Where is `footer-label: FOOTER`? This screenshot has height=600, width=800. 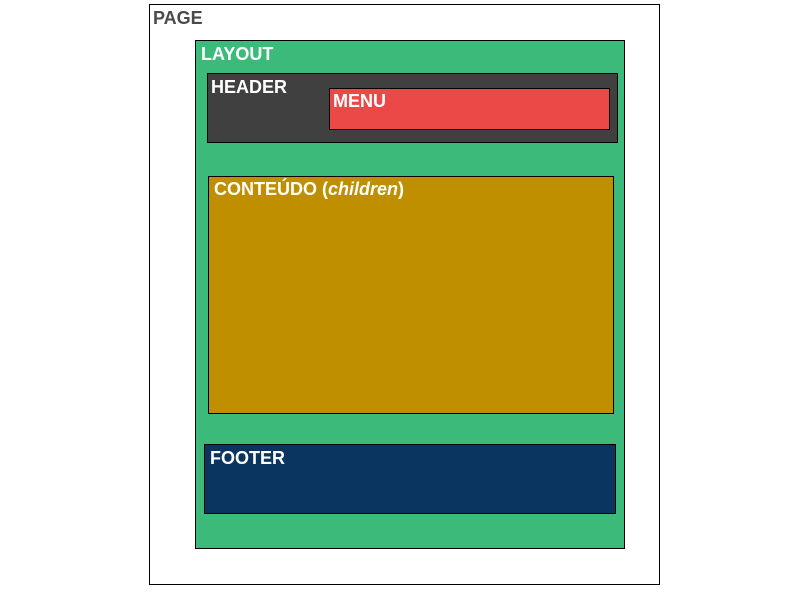 footer-label: FOOTER is located at coordinates (247, 458).